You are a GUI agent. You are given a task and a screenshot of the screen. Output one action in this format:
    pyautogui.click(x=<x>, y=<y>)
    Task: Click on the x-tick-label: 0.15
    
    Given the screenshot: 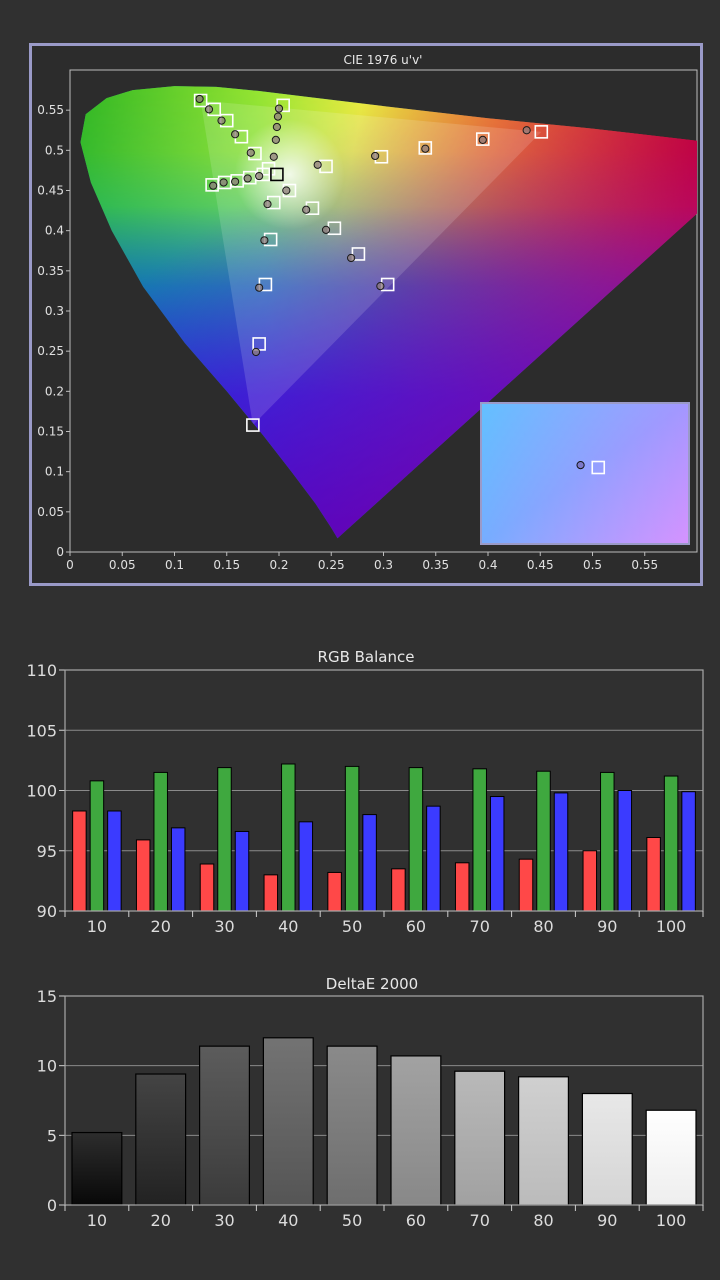 What is the action you would take?
    pyautogui.click(x=226, y=565)
    